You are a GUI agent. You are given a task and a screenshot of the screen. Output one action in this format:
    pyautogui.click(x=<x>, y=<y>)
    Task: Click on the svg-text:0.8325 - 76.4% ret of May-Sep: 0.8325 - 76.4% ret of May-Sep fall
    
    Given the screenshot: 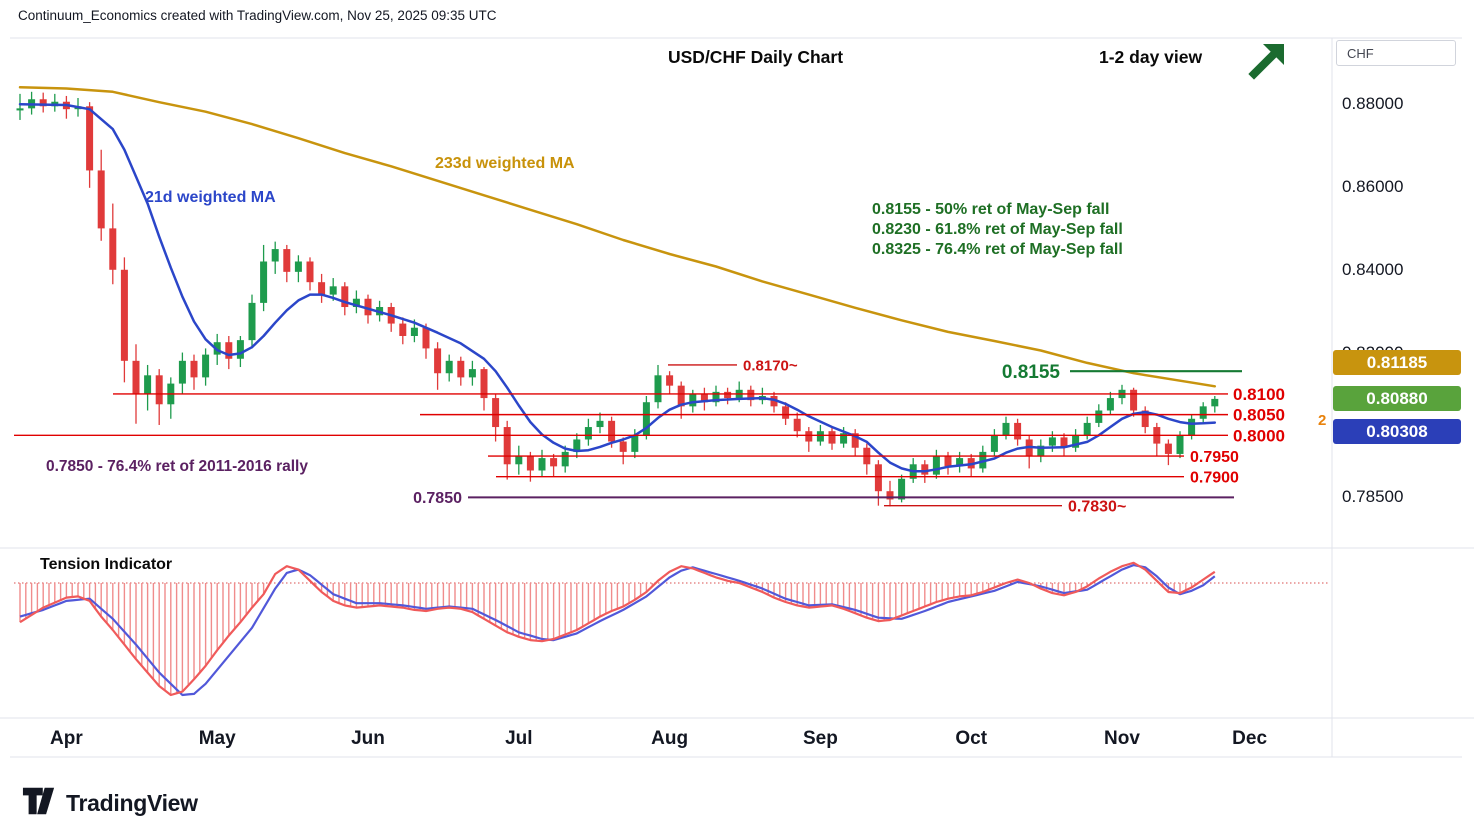 What is the action you would take?
    pyautogui.click(x=997, y=249)
    